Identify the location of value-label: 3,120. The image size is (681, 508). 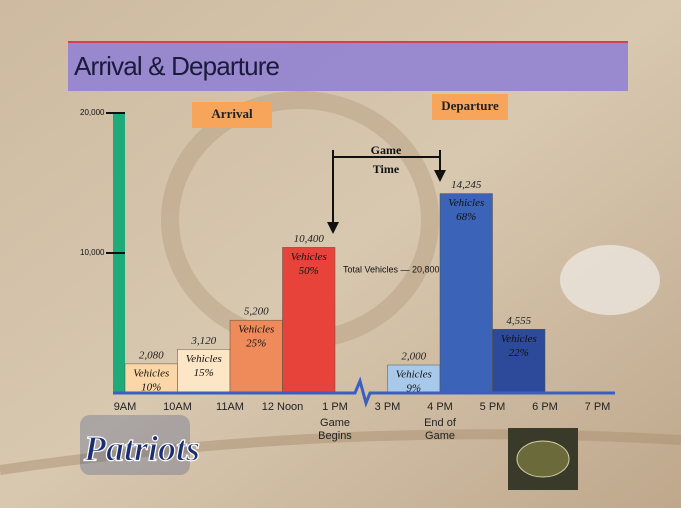
(203, 341).